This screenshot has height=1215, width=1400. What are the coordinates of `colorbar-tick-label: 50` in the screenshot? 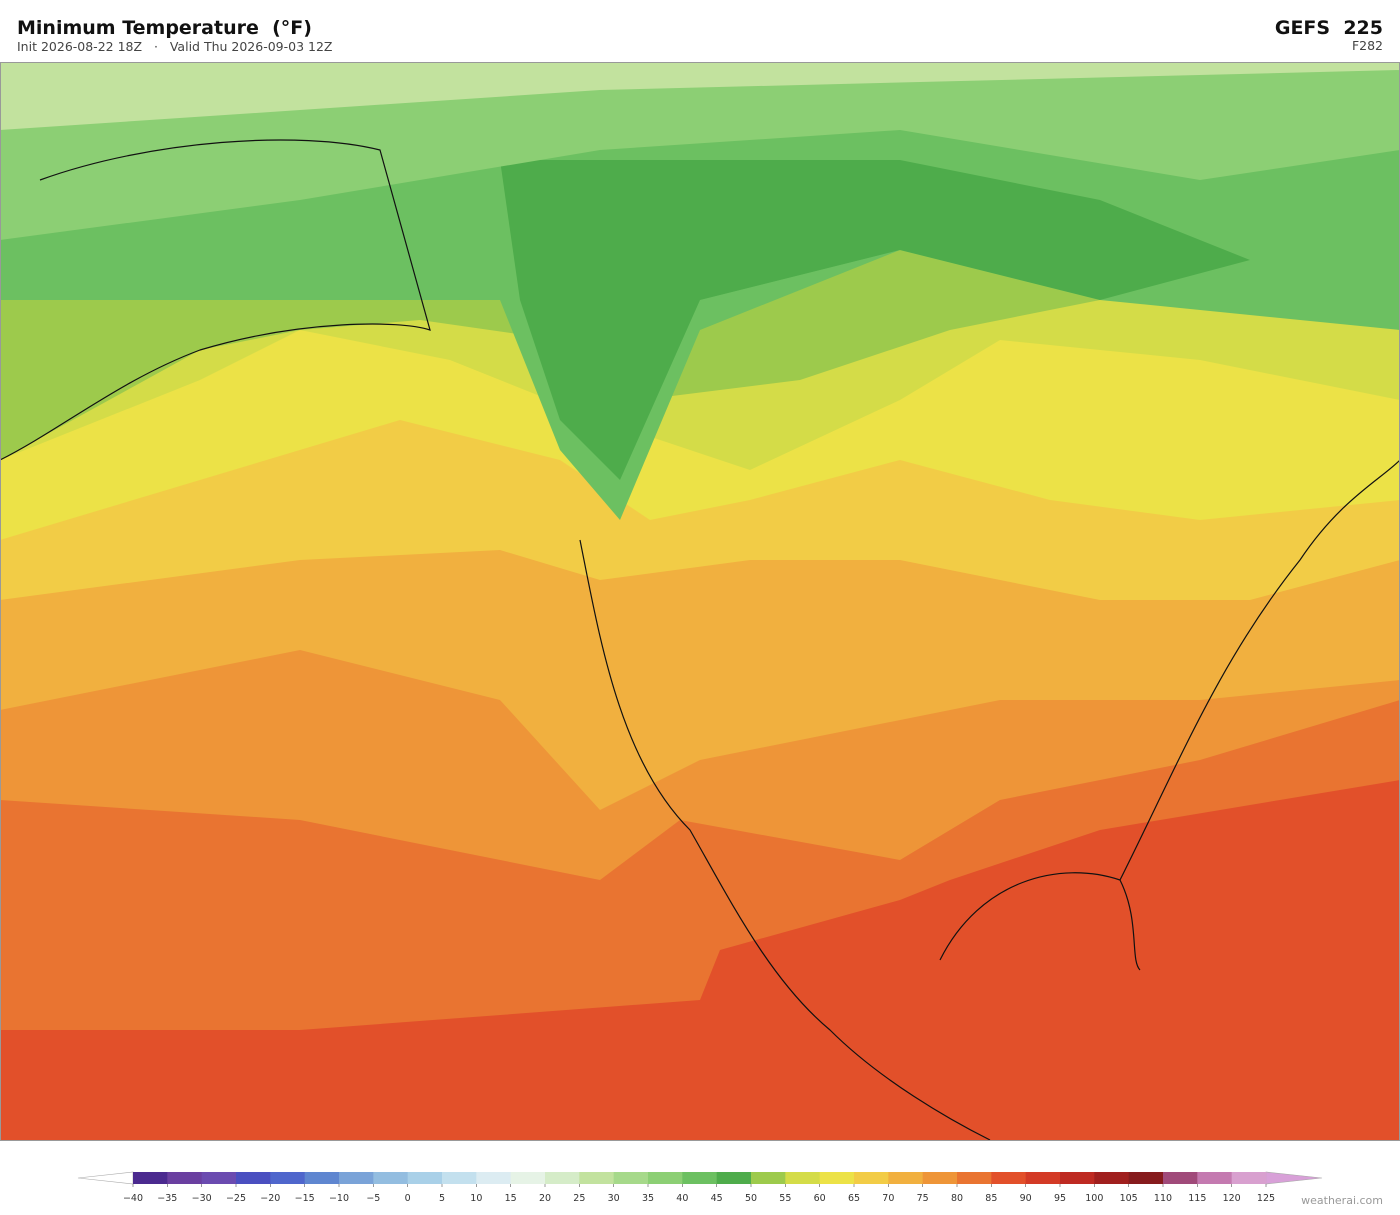 It's located at (751, 1198).